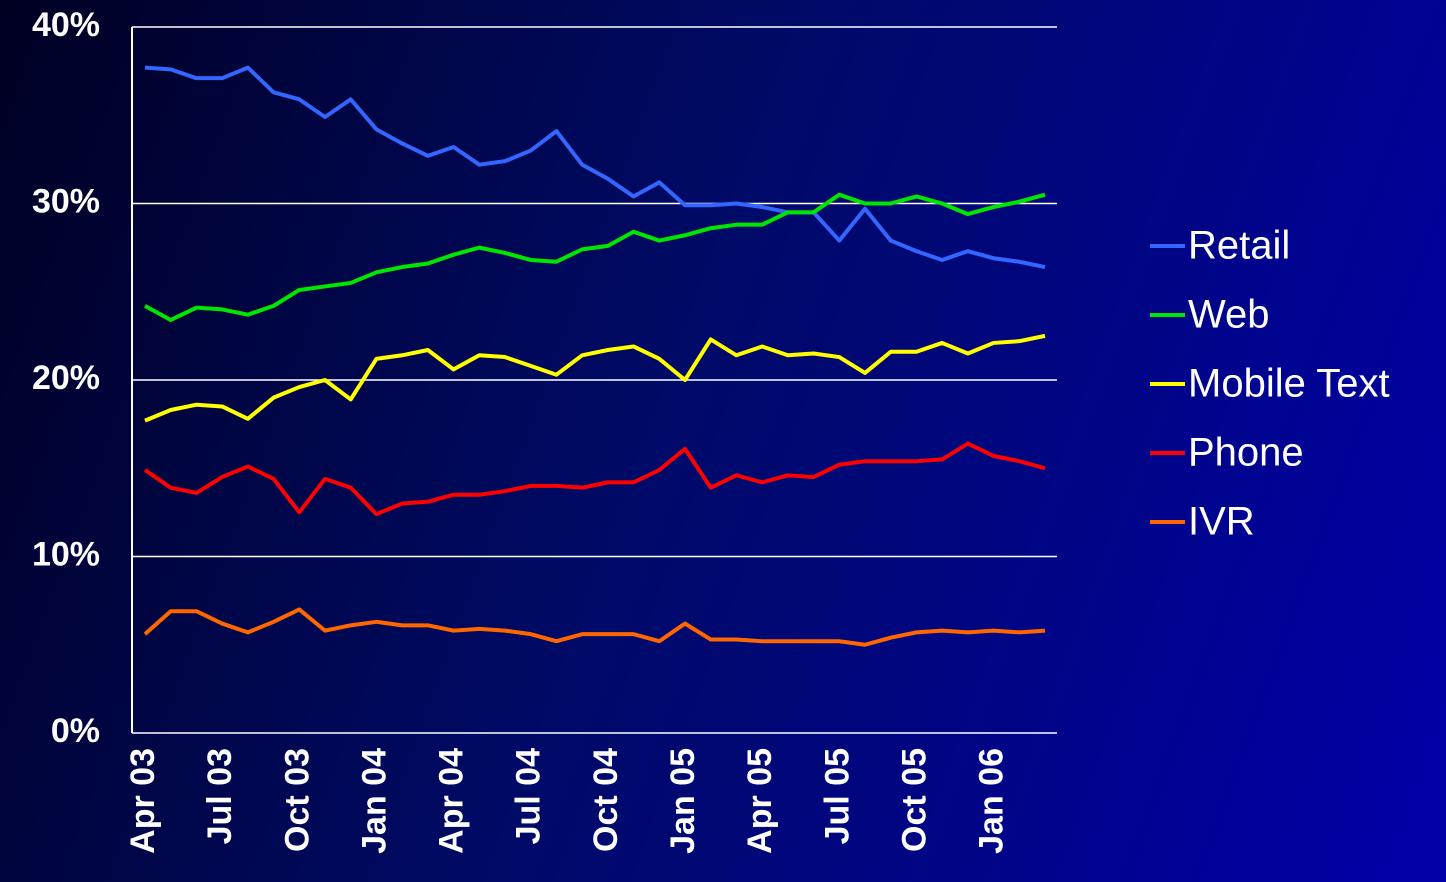  Describe the element at coordinates (452, 801) in the screenshot. I see `x-tick-label: Apr 04` at that location.